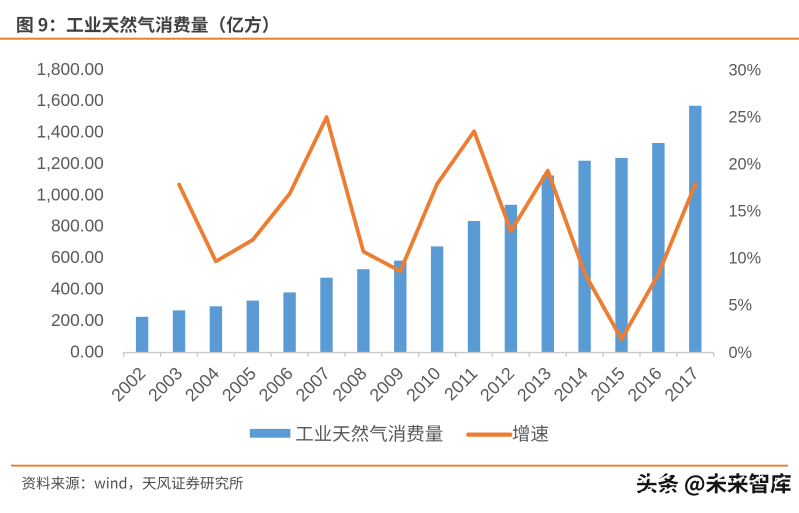 Image resolution: width=799 pixels, height=513 pixels. Describe the element at coordinates (77, 257) in the screenshot. I see `svg-text: 600.00` at that location.